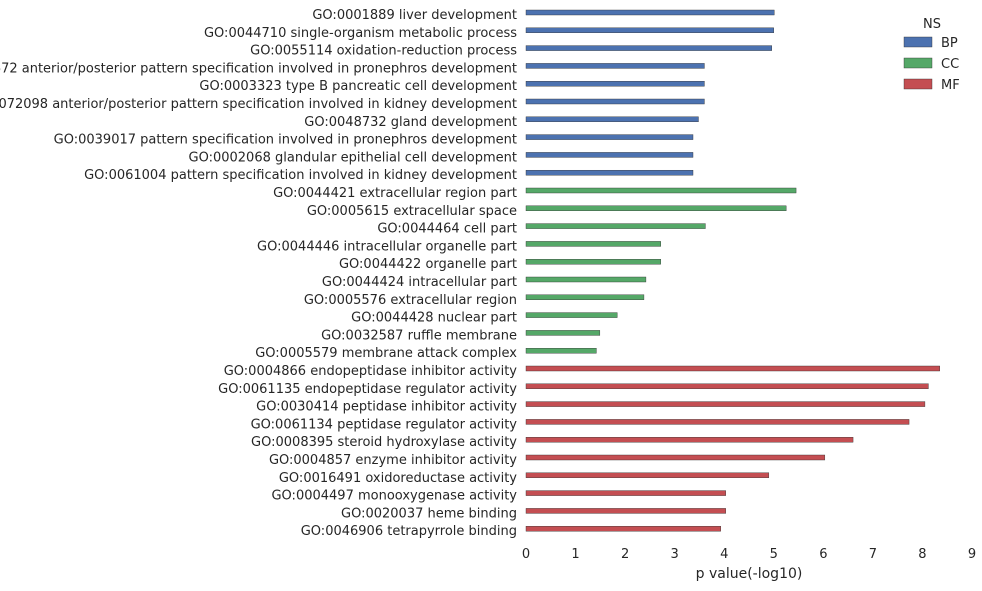 The height and width of the screenshot is (591, 982). What do you see at coordinates (972, 554) in the screenshot?
I see `x-tick-label: 9` at bounding box center [972, 554].